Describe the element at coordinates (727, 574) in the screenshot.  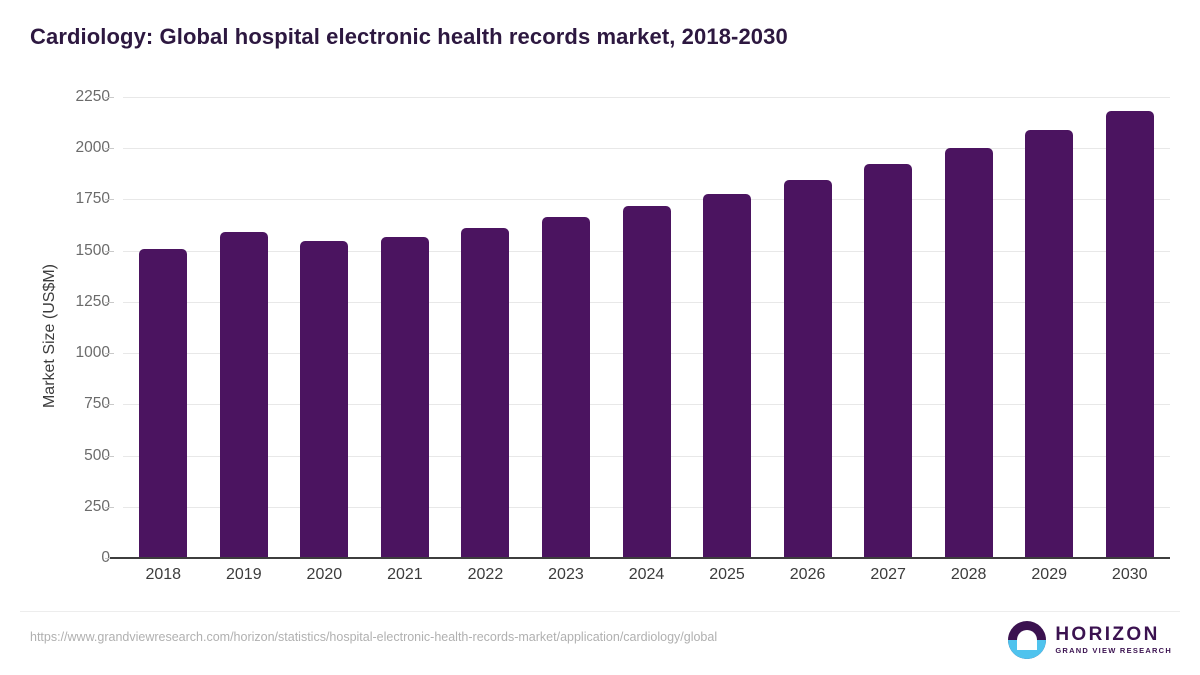
I see `x-tick-label: 2025` at that location.